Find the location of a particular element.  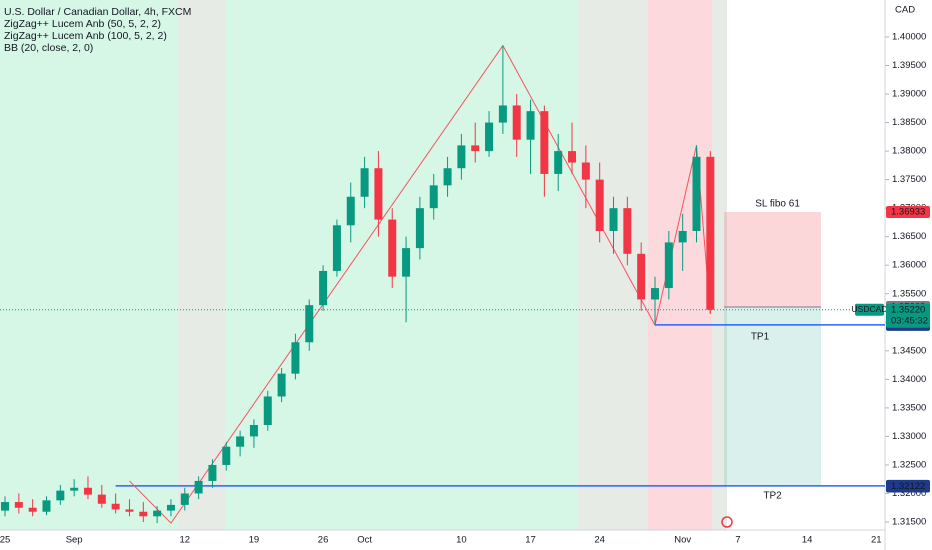

x-tick-label: 19 is located at coordinates (254, 540).